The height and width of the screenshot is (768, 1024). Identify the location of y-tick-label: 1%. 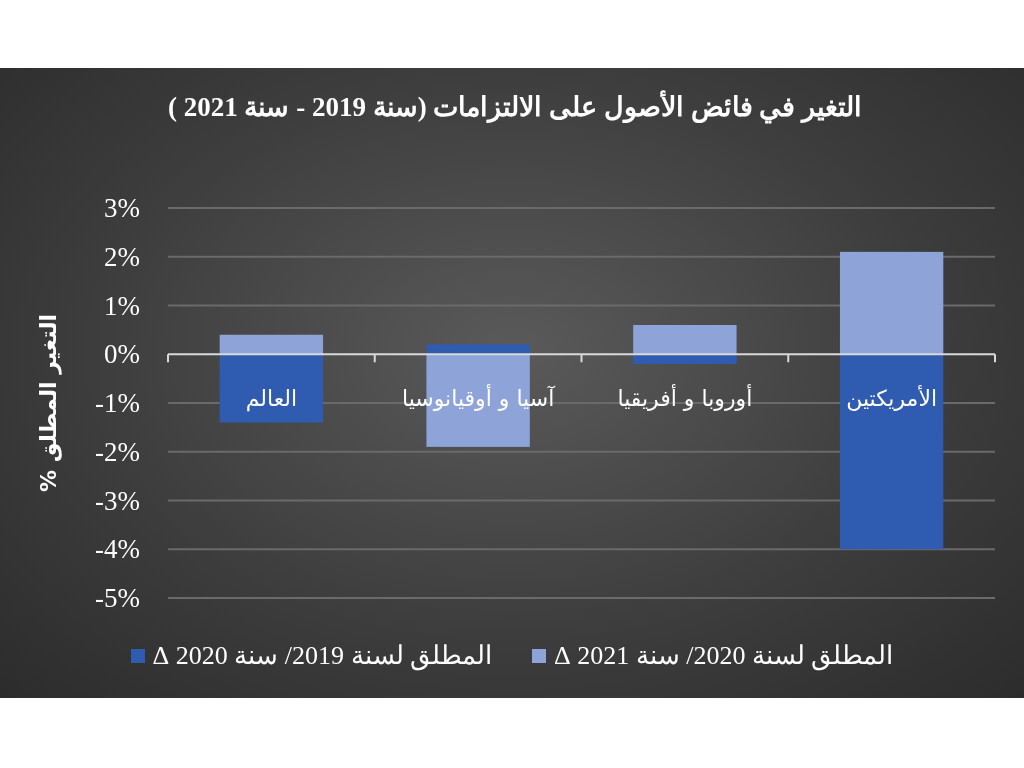
(122, 305).